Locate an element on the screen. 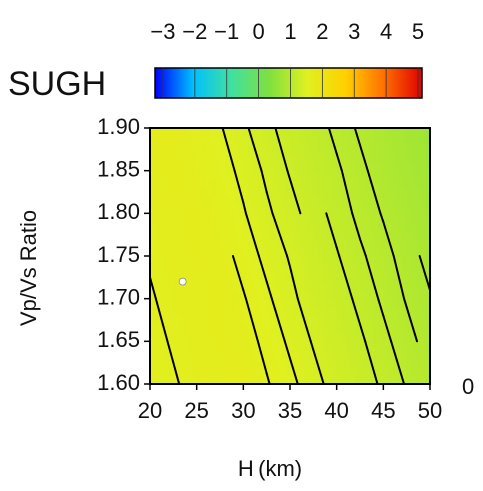 The image size is (483, 491). y-tick-label: 1.75 is located at coordinates (118, 254).